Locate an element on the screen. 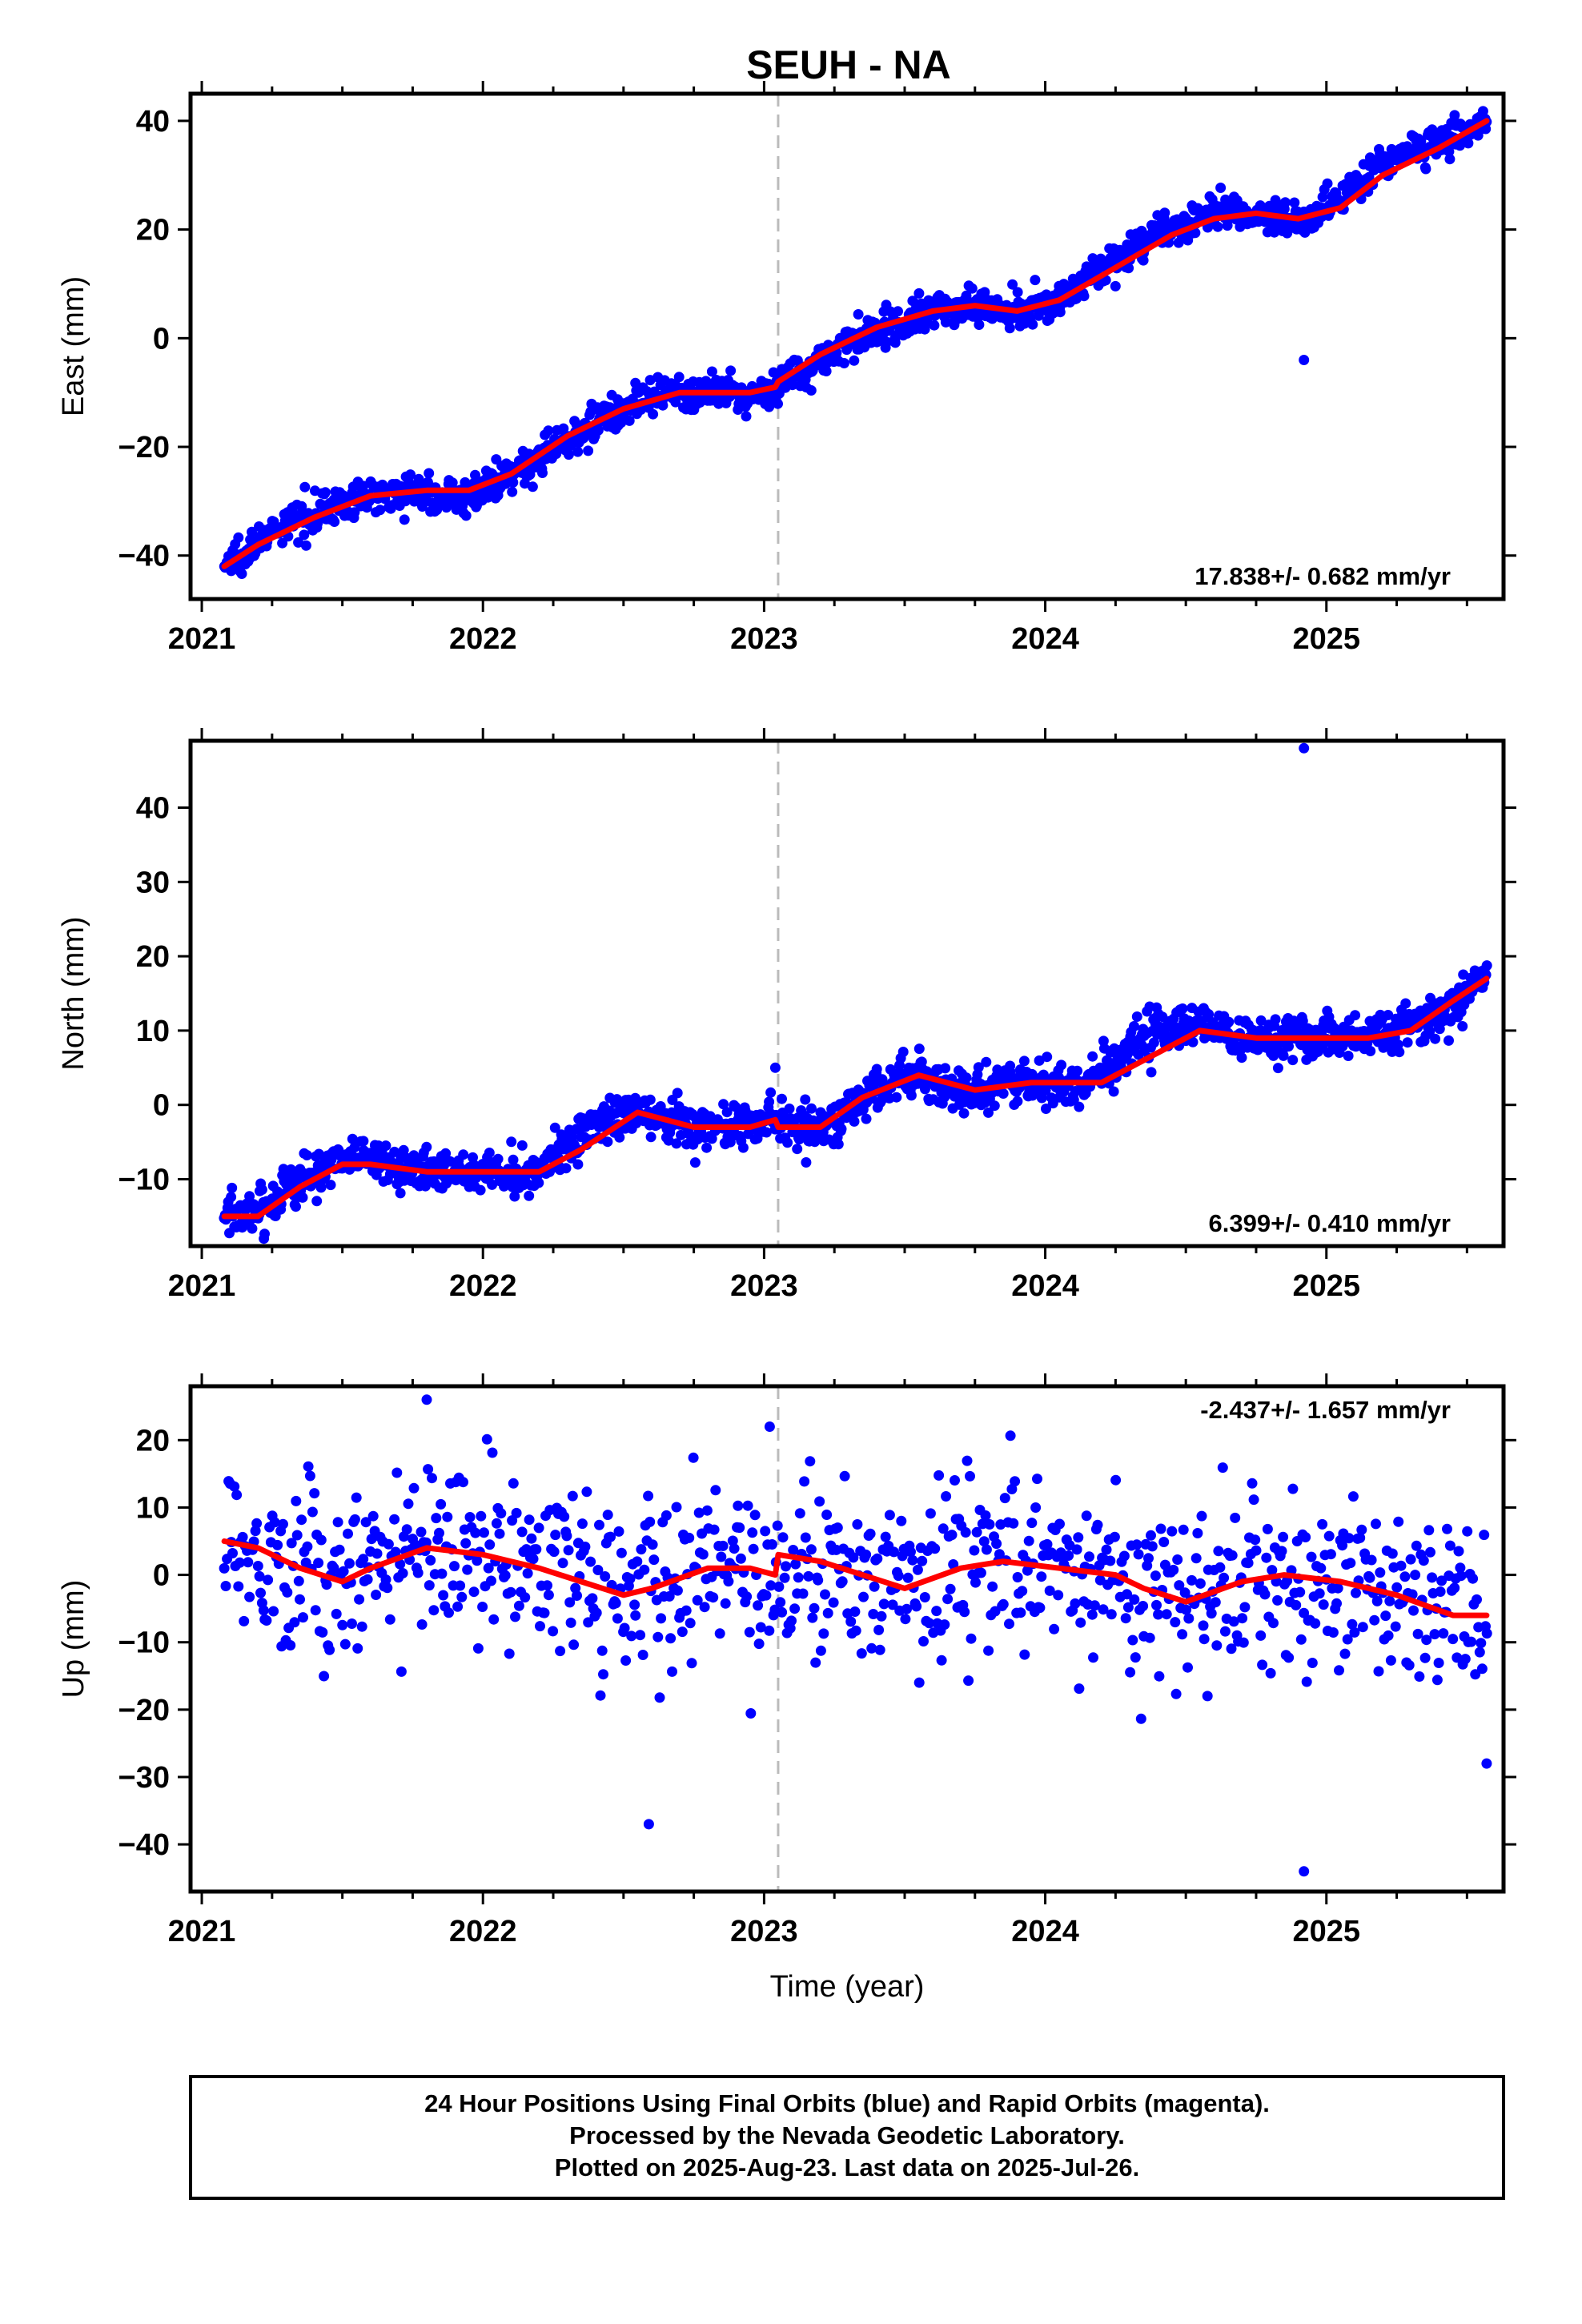 This screenshot has width=1582, height=2324. y-axis-label: North (mm) is located at coordinates (74, 993).